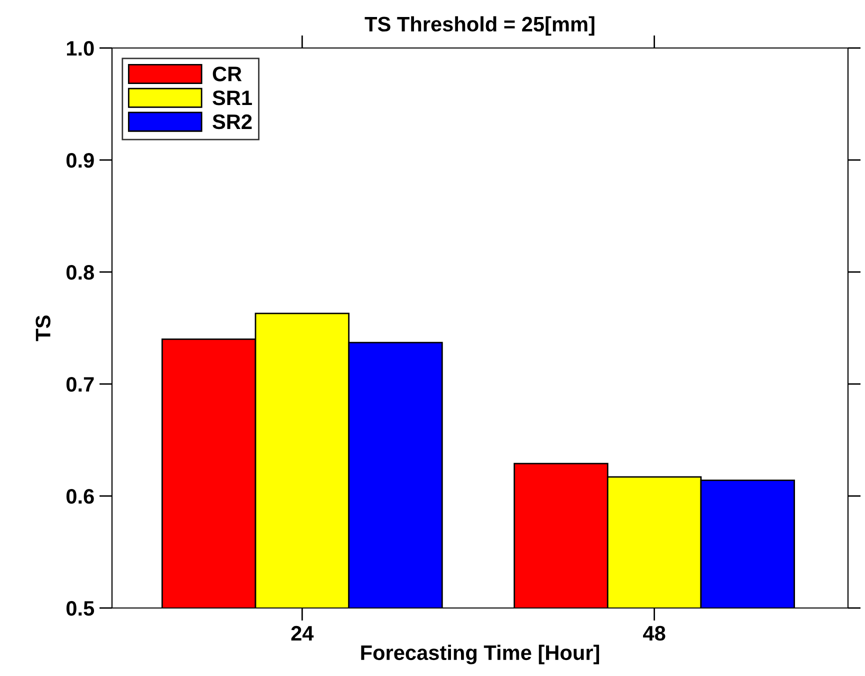 The height and width of the screenshot is (676, 865). What do you see at coordinates (232, 122) in the screenshot?
I see `legend-label: SR2` at bounding box center [232, 122].